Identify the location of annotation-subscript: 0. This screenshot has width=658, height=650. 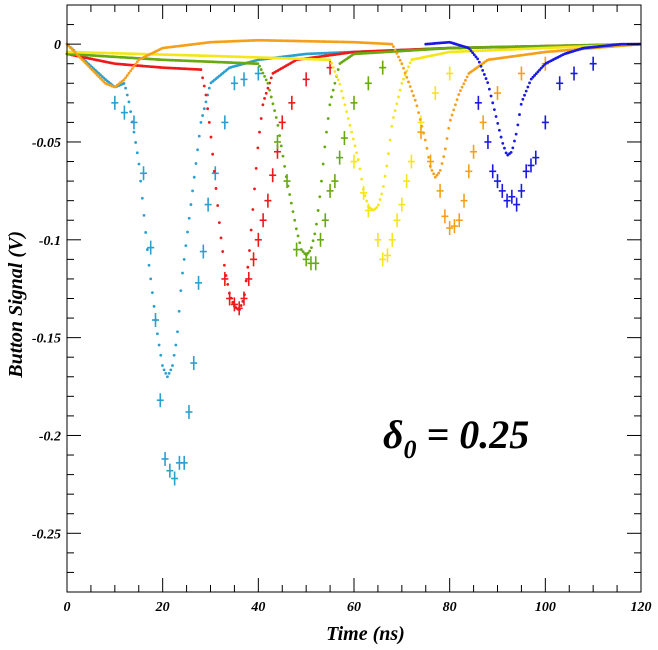
(410, 449).